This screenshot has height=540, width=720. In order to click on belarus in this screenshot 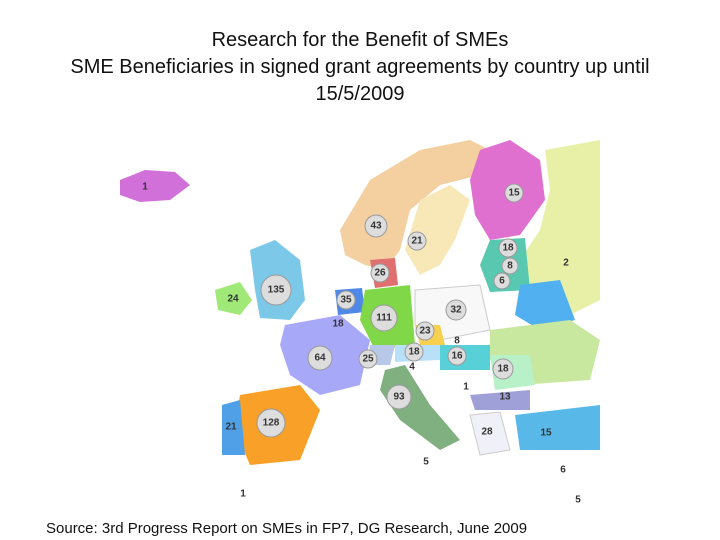, I will do `click(545, 305)`.